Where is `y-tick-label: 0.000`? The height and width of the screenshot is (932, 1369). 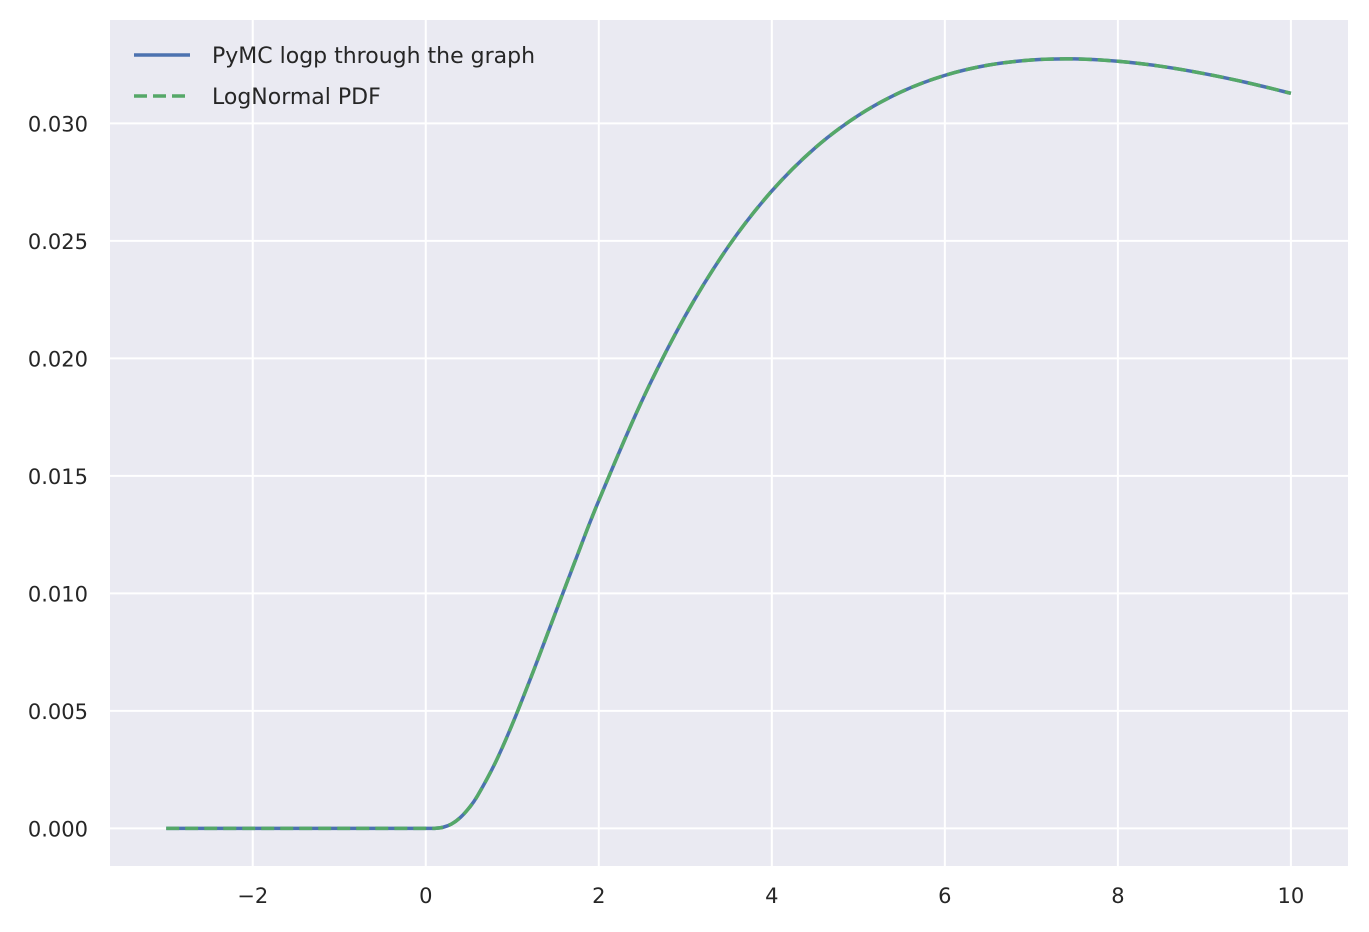
y-tick-label: 0.000 is located at coordinates (58, 829).